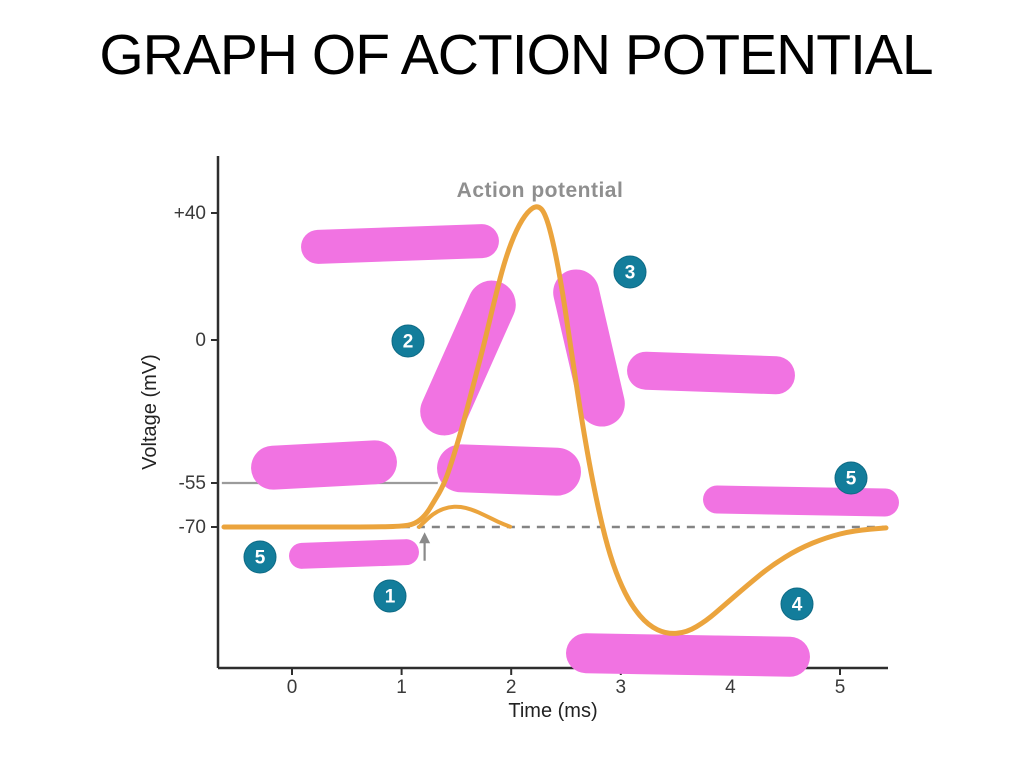  What do you see at coordinates (192, 483) in the screenshot?
I see `y-tick-label: -55` at bounding box center [192, 483].